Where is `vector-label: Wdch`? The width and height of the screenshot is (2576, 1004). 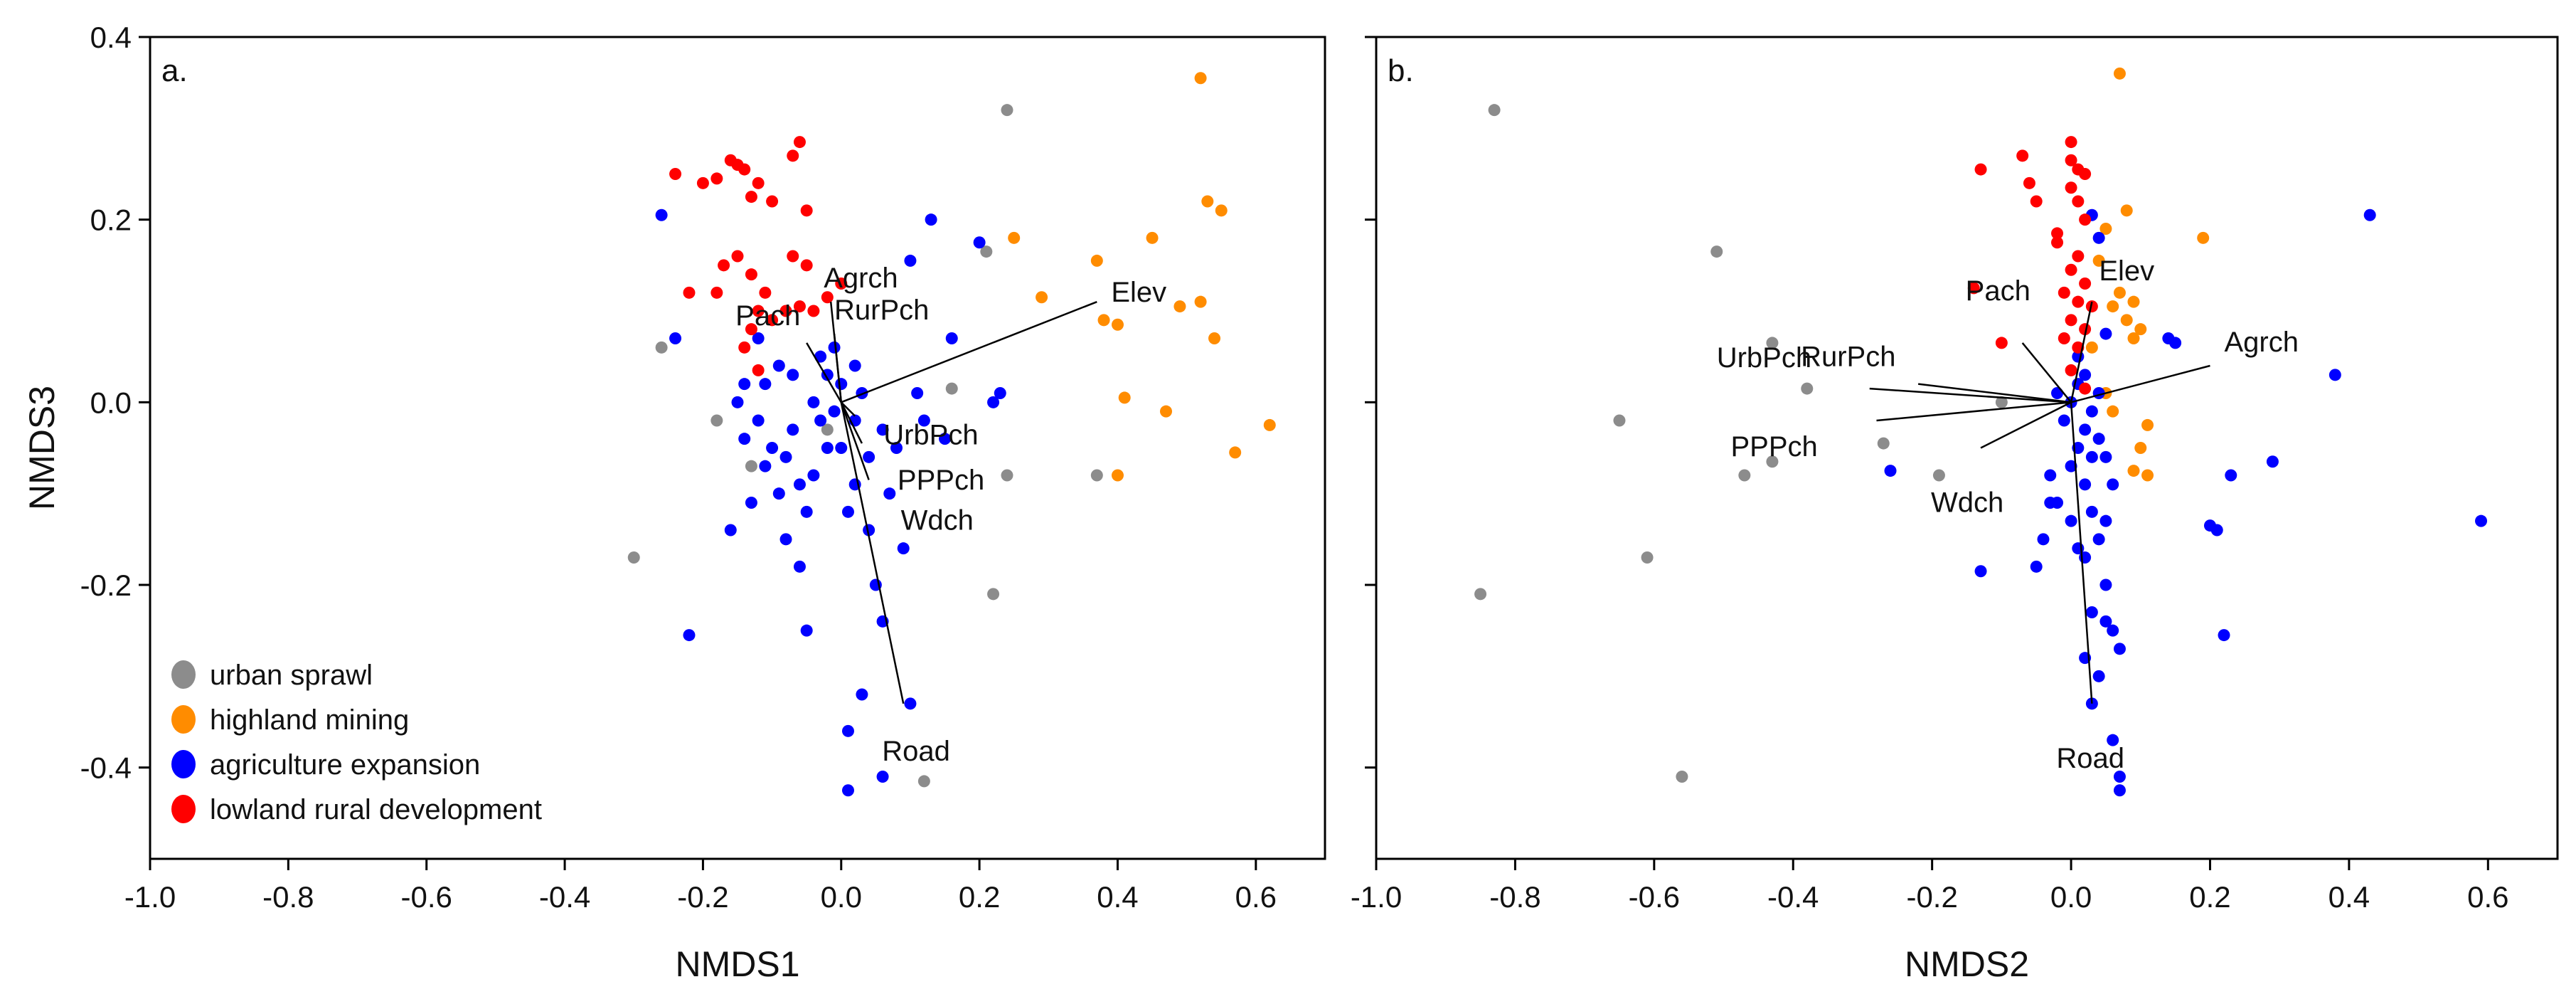 vector-label: Wdch is located at coordinates (1967, 503).